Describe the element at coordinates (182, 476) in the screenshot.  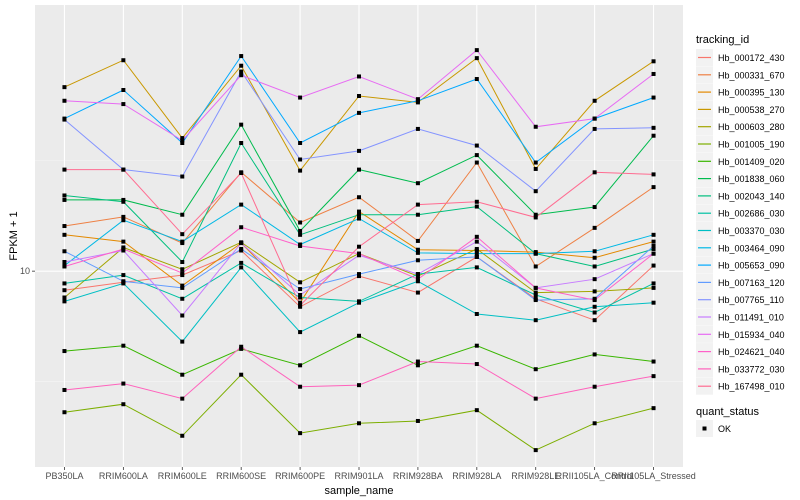
I see `x-tick-label: RRIM600LE` at that location.